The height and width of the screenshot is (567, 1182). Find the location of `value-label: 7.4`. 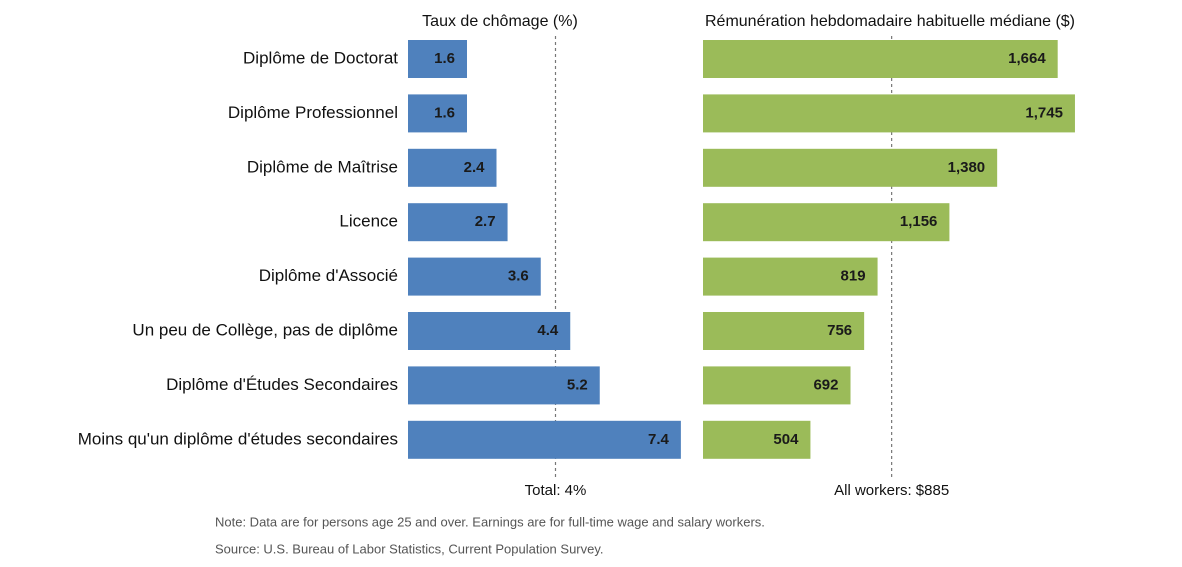

value-label: 7.4 is located at coordinates (659, 439).